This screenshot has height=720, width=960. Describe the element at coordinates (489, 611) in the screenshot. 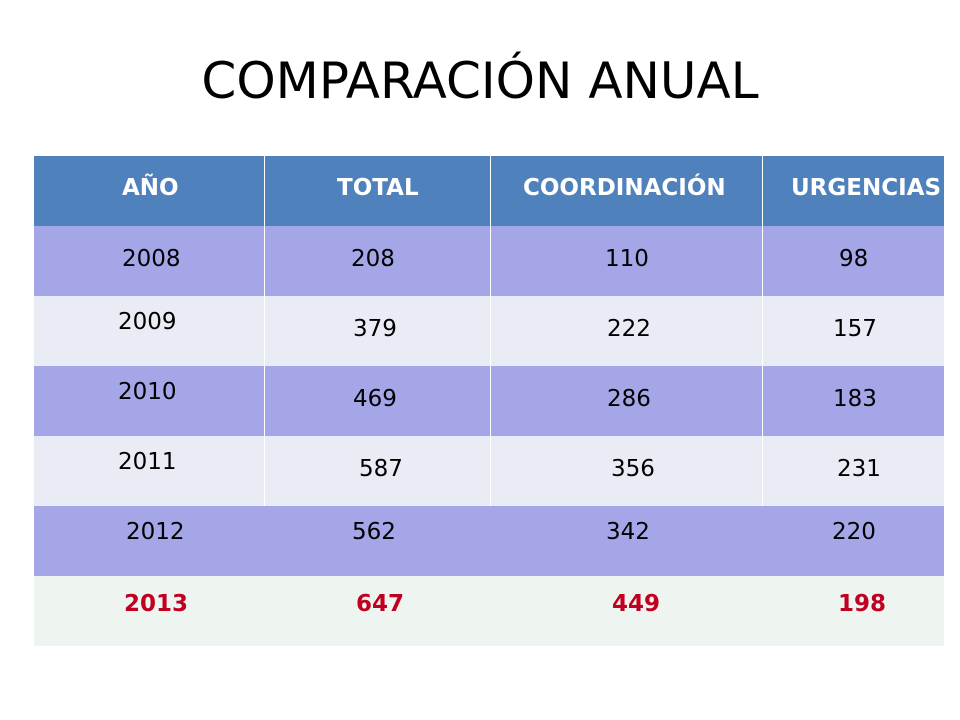

I see `table-row-highlight: 2013 647 449 198` at that location.